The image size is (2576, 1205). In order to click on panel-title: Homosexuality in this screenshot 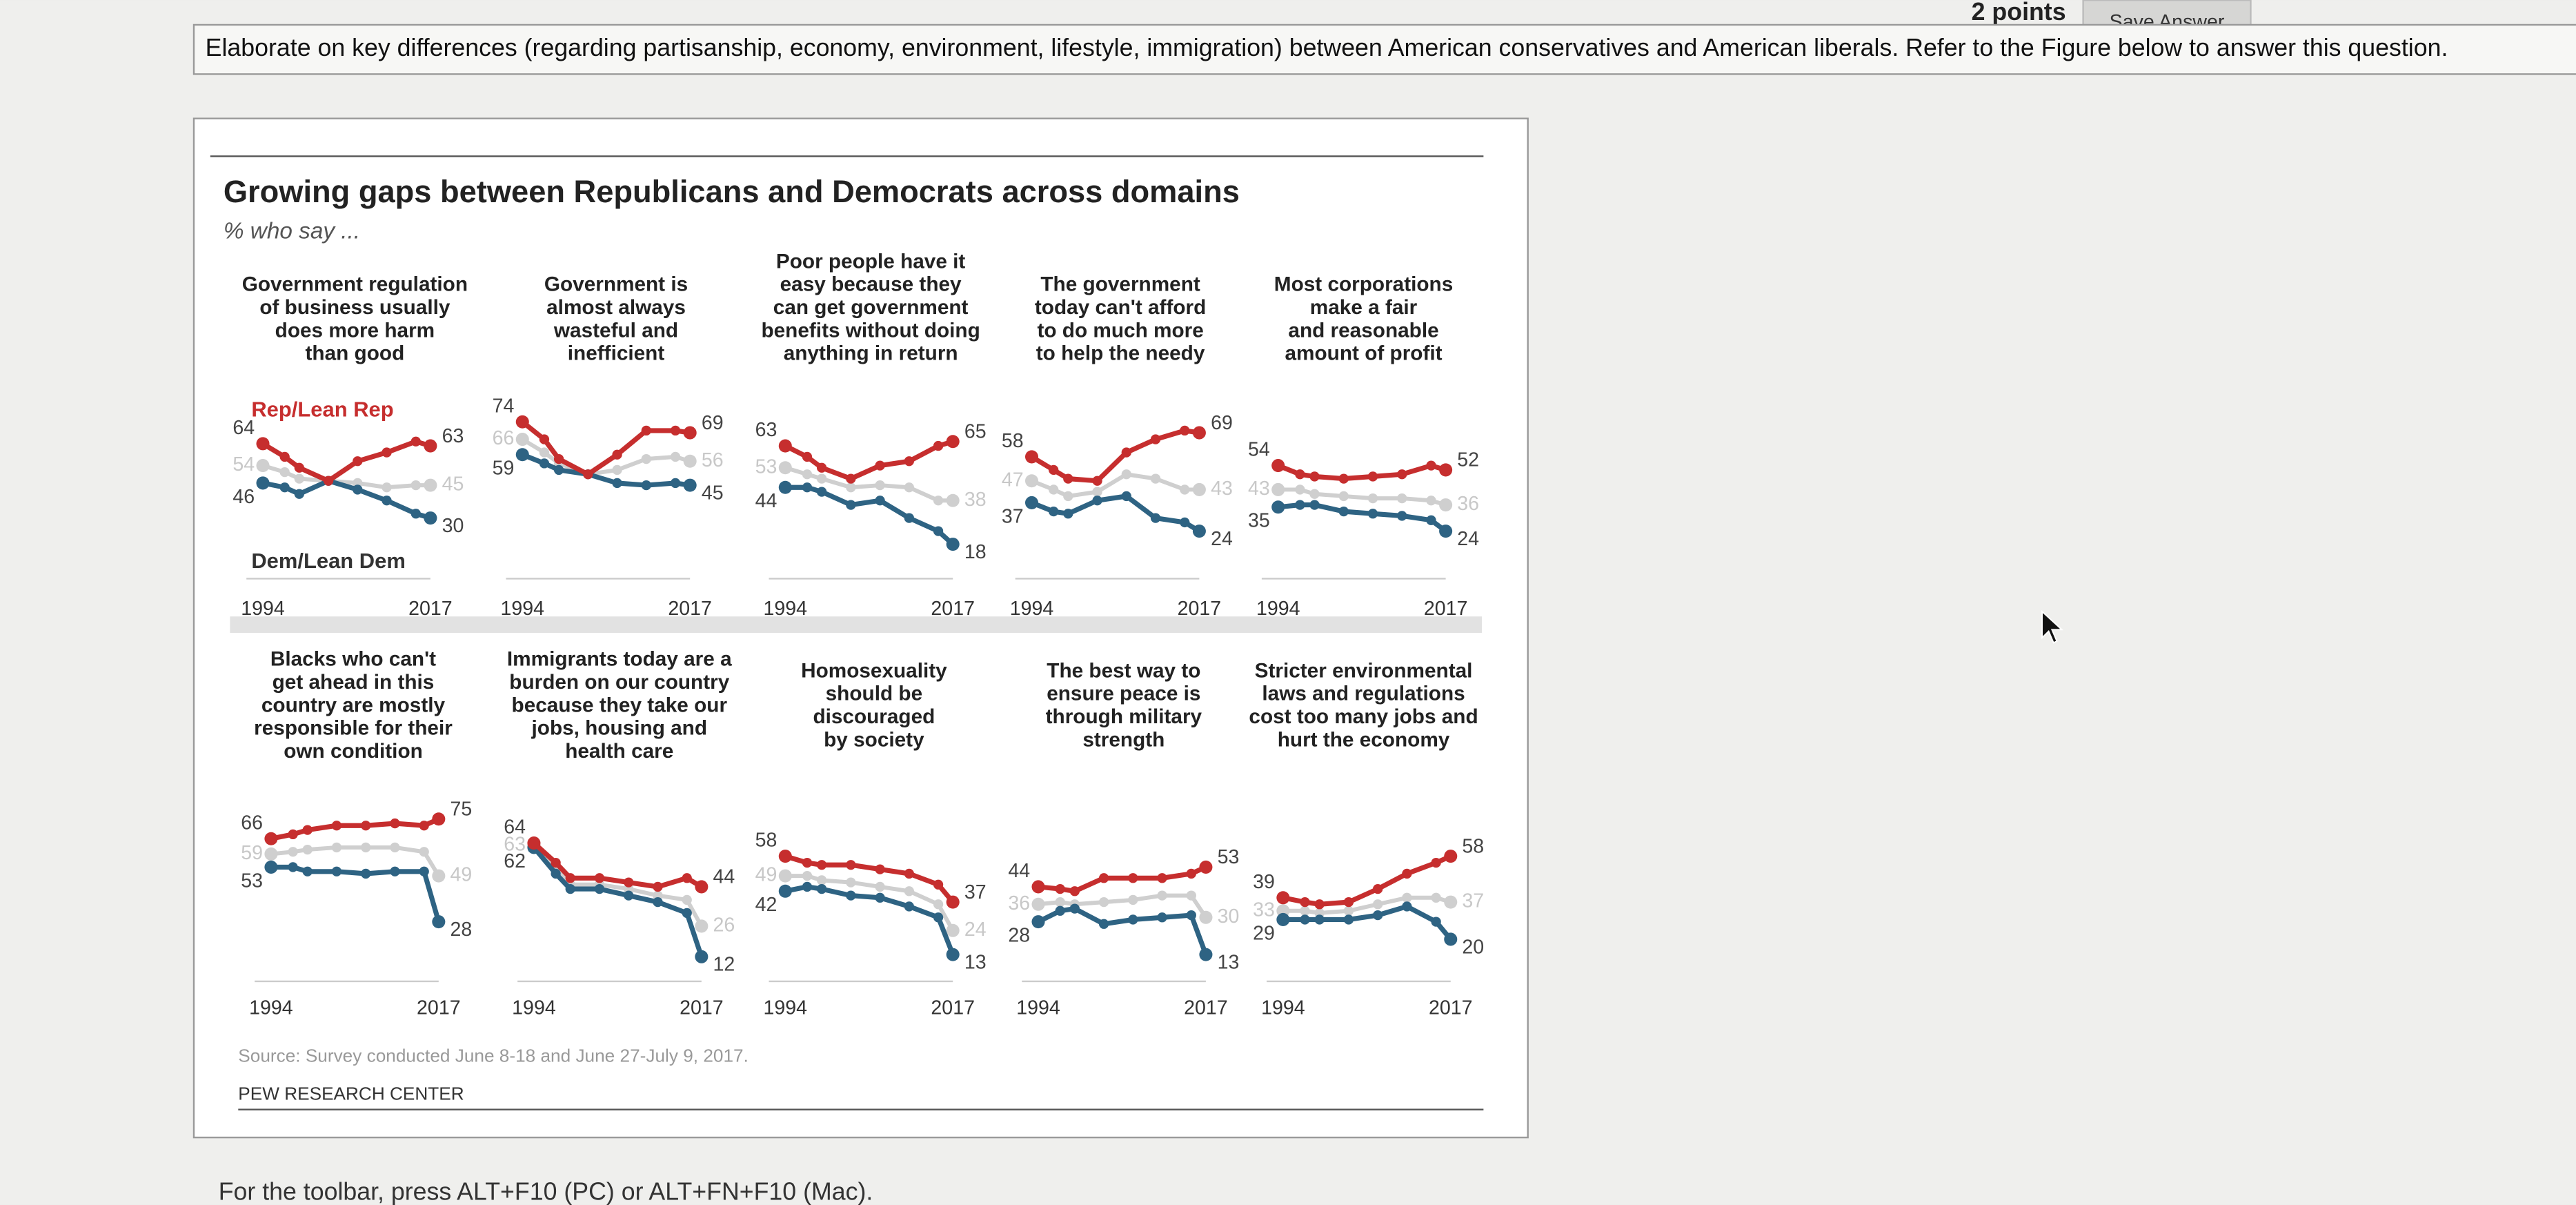, I will do `click(874, 670)`.